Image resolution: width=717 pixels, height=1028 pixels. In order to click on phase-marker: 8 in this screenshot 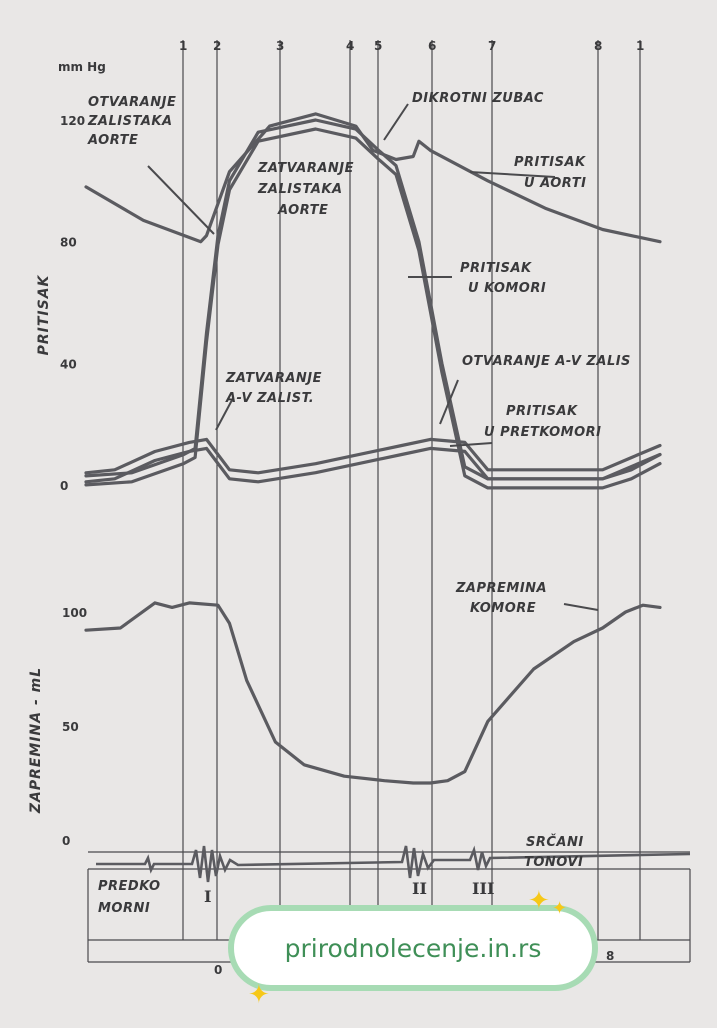, I will do `click(598, 46)`.